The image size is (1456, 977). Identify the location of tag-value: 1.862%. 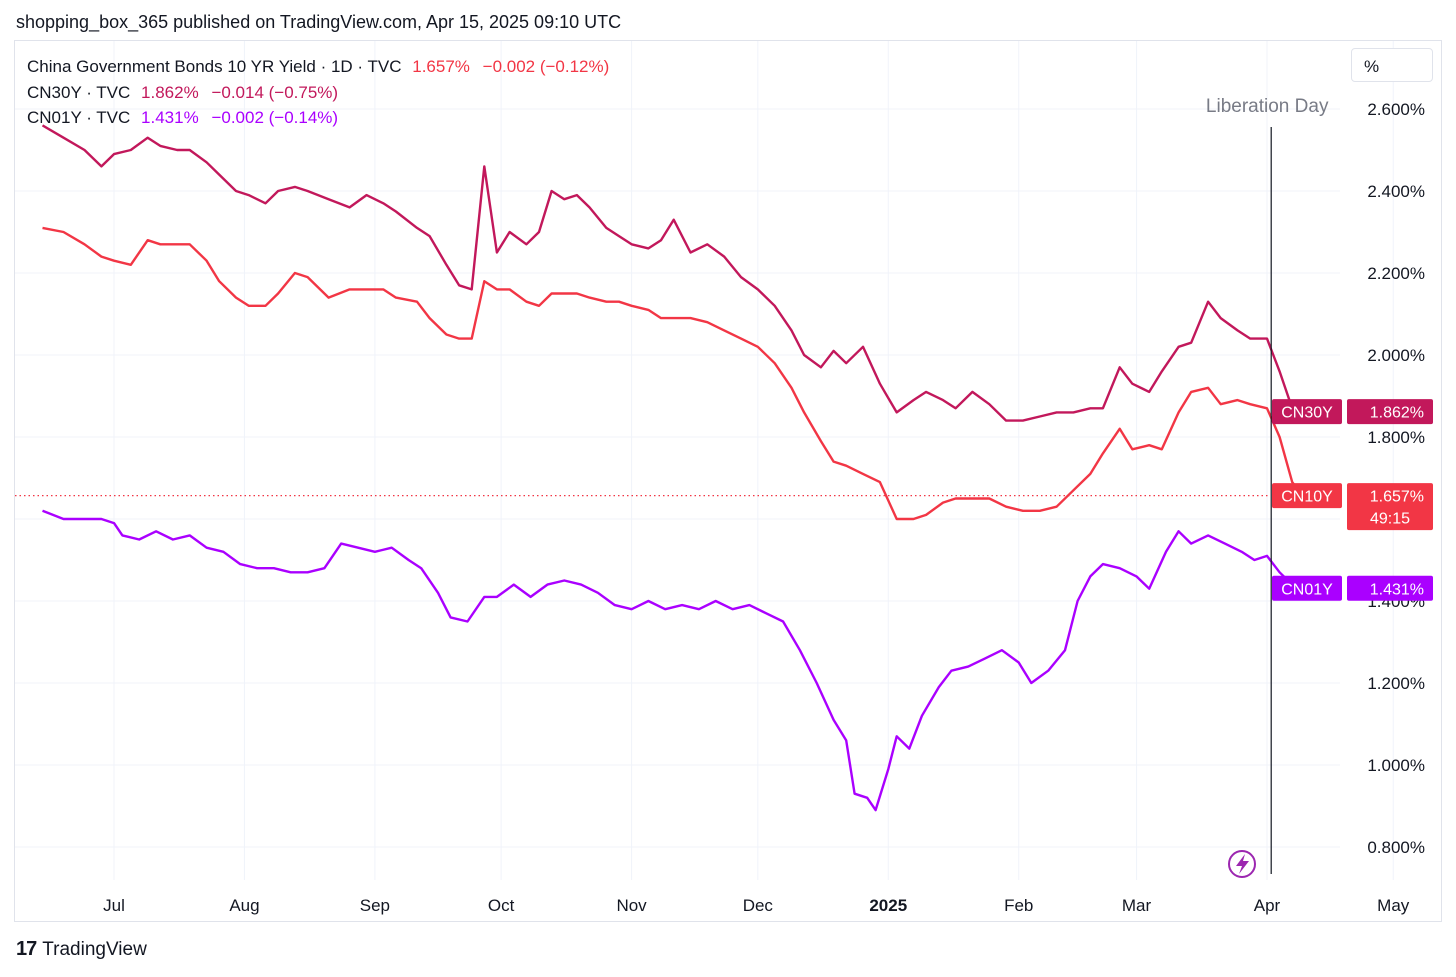
(1397, 413).